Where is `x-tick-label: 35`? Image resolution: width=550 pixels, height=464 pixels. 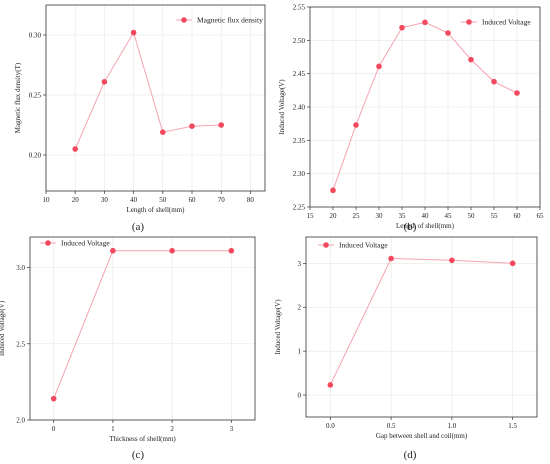
x-tick-label: 35 is located at coordinates (403, 216).